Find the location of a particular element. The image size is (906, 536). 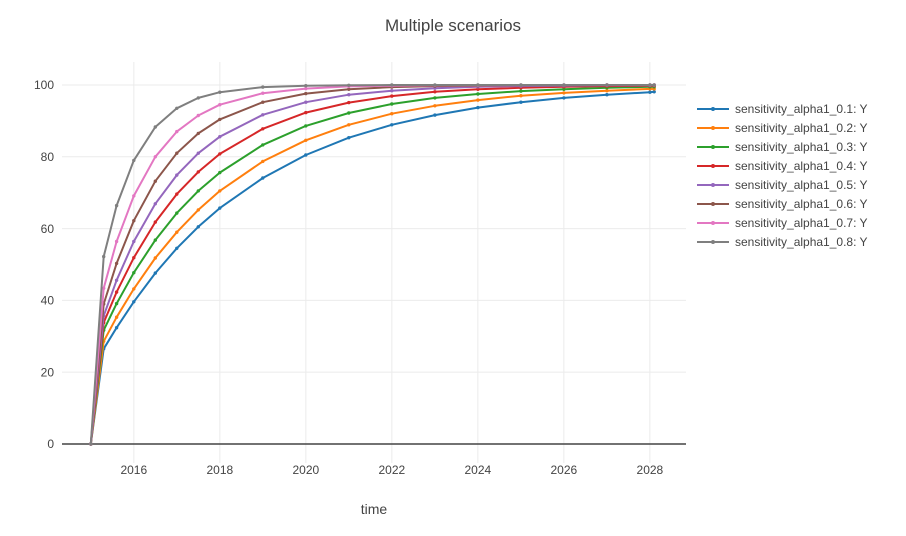

legend-label: sensitivity_alpha1_0.3: Y is located at coordinates (801, 146).